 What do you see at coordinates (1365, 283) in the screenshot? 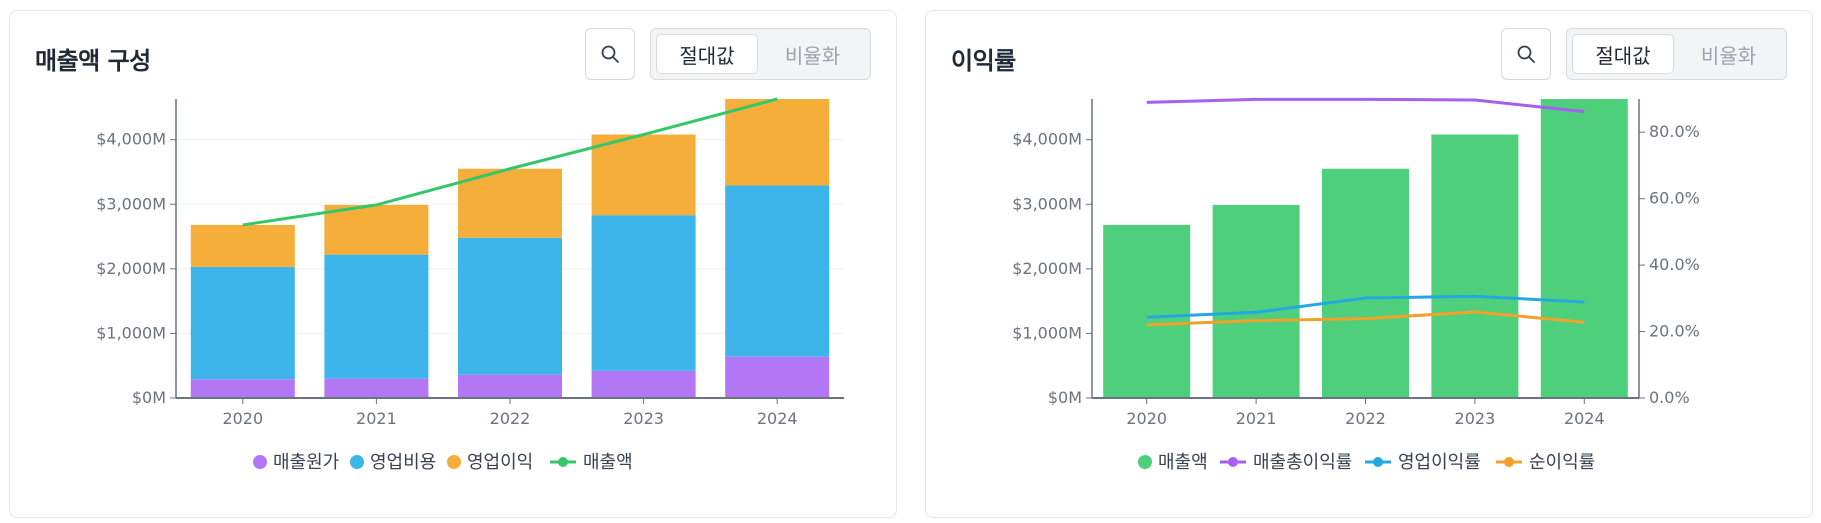
I see `bar-매출액-2022` at bounding box center [1365, 283].